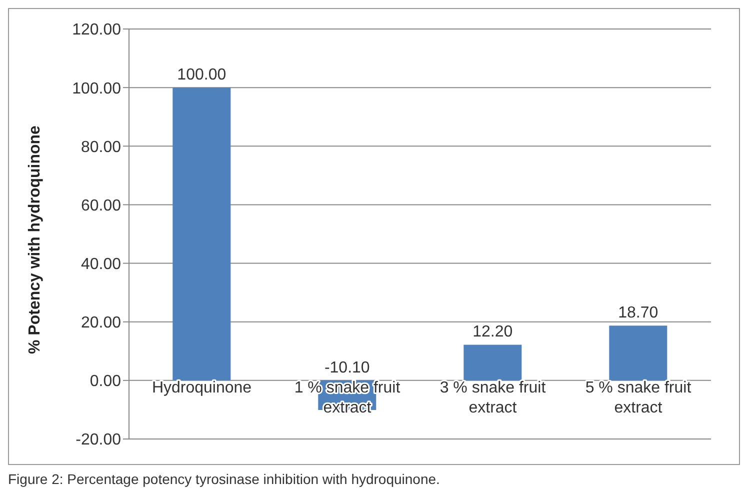 The image size is (750, 499). Describe the element at coordinates (493, 397) in the screenshot. I see `x-tick-label: 3 % snake fruit extract` at that location.